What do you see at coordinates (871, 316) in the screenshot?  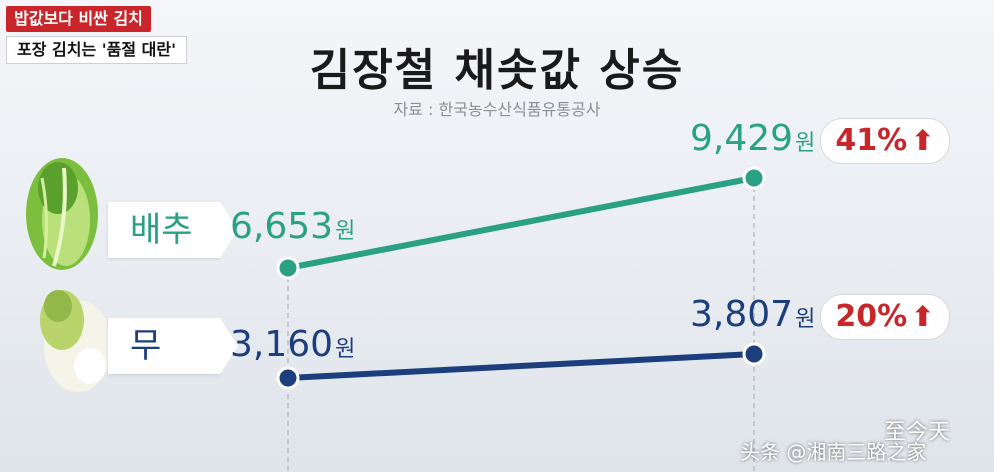 I see `change-value: 20%` at bounding box center [871, 316].